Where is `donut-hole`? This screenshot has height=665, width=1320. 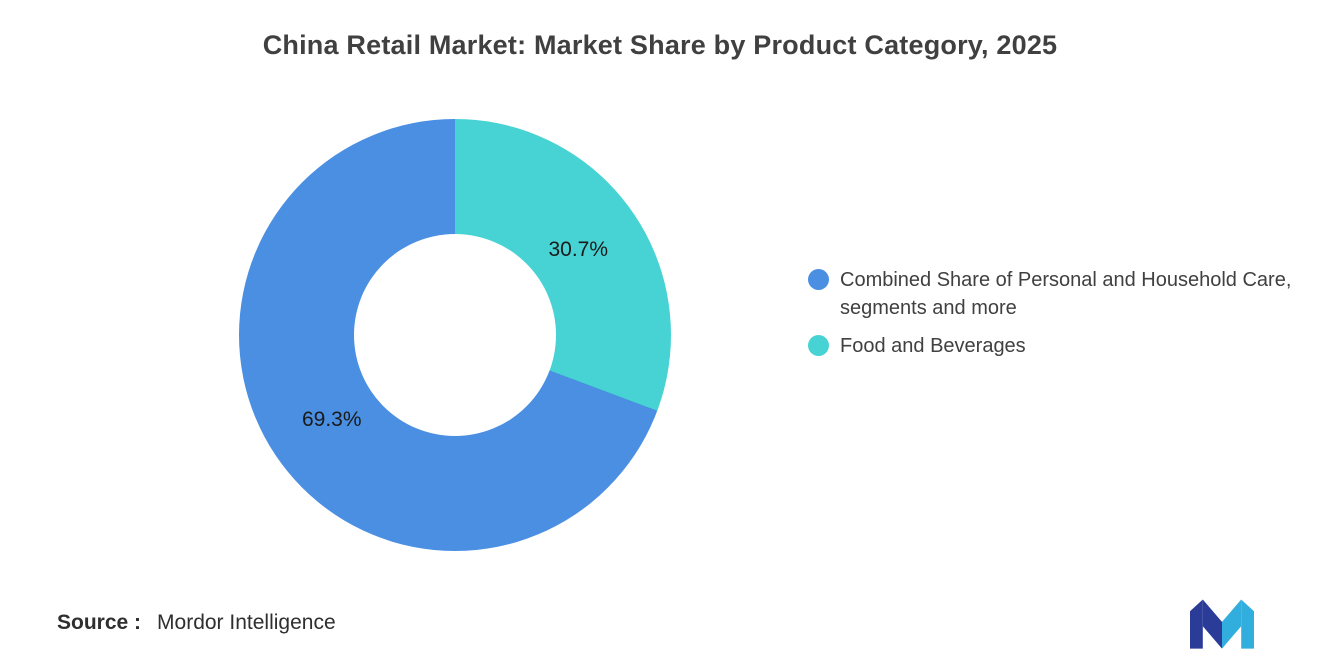
donut-hole is located at coordinates (455, 335).